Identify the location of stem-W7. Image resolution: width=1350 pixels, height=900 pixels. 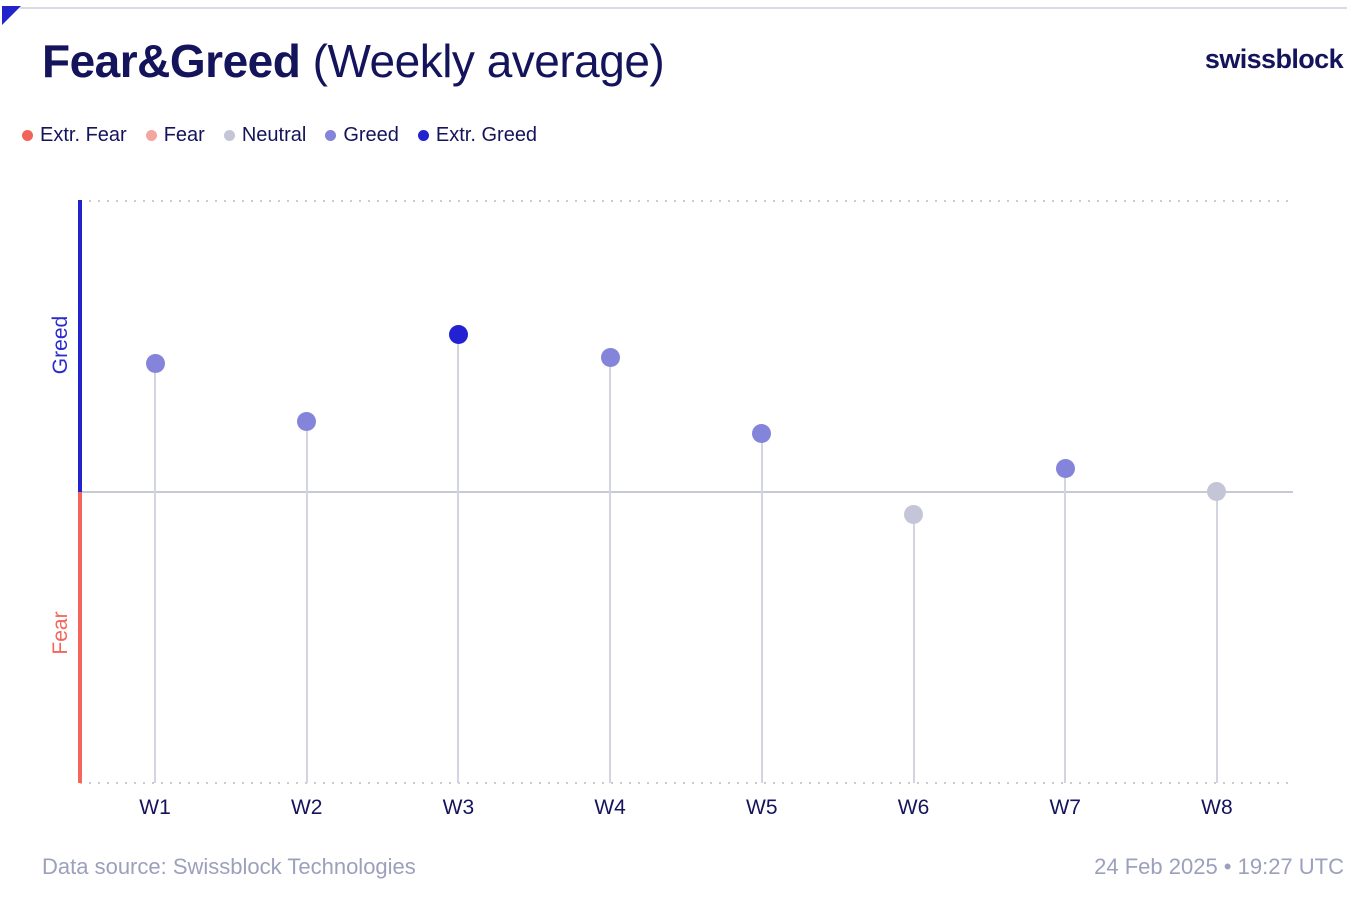
(1065, 625).